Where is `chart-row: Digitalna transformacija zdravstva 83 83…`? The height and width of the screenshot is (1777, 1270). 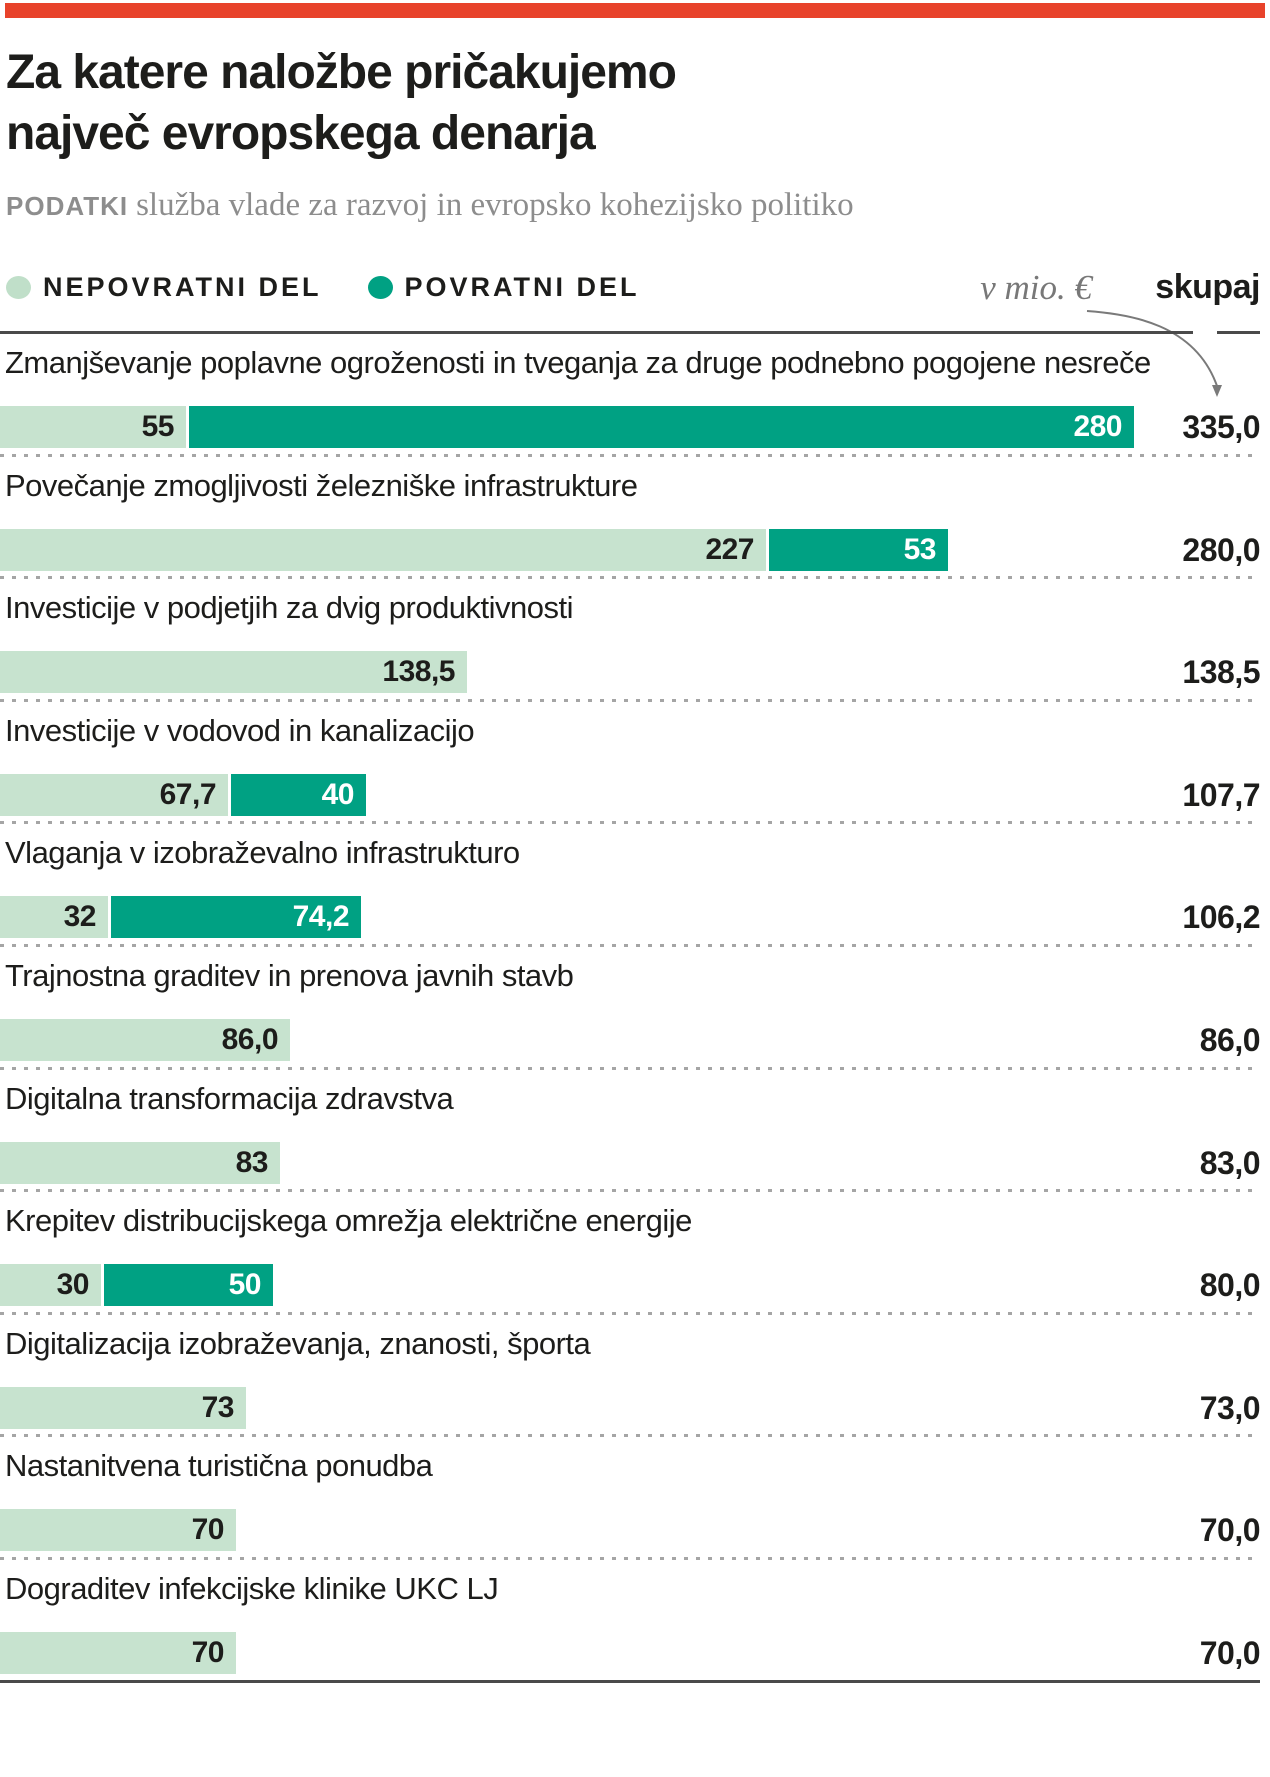
chart-row: Digitalna transformacija zdravstva 83 83… is located at coordinates (630, 1131).